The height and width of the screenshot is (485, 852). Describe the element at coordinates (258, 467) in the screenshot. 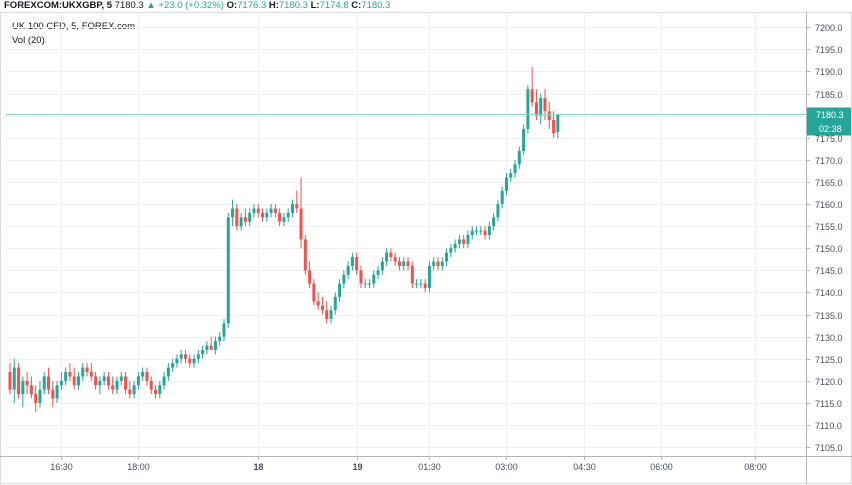

I see `x-tick-label: 18` at that location.